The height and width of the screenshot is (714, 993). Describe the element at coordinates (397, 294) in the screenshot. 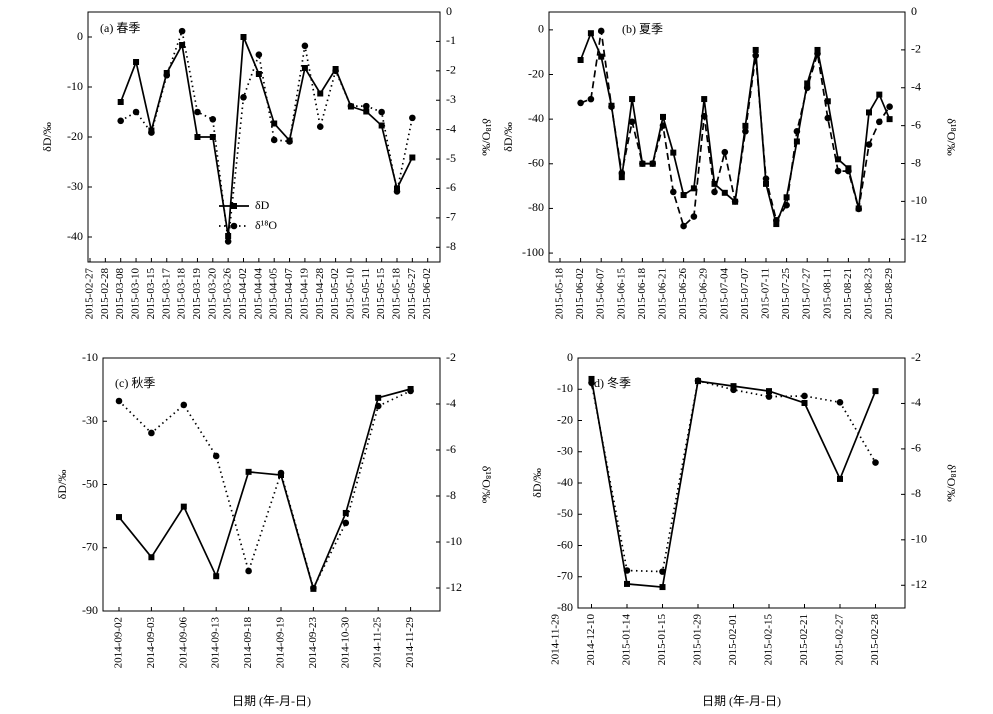

I see `x-tick-label: 2015-05-18` at that location.